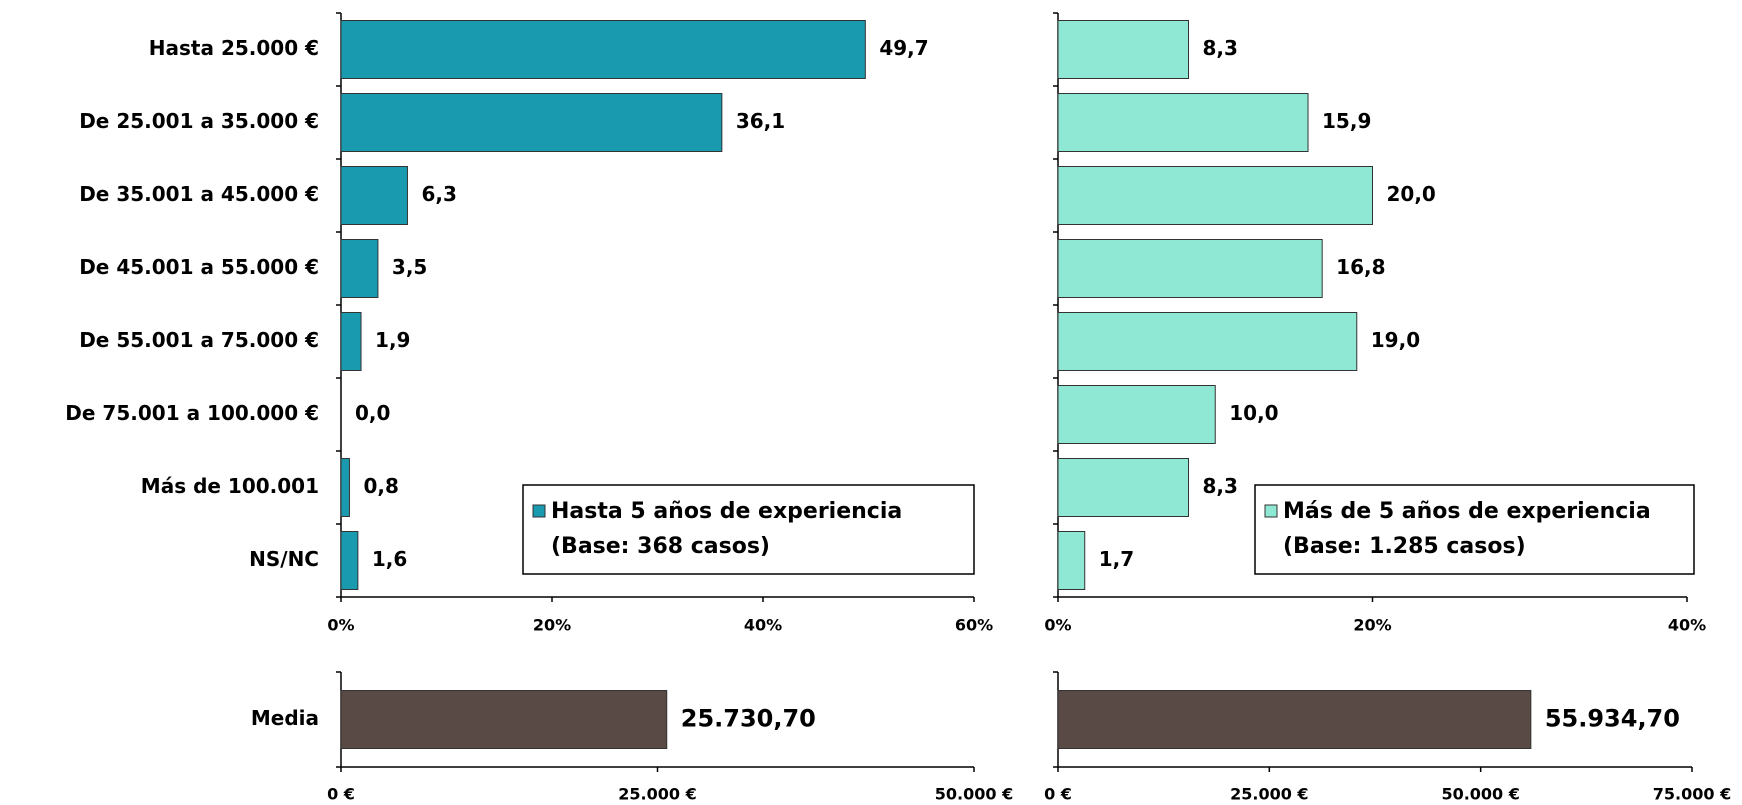 This screenshot has height=805, width=1742. I want to click on value-label: 19,0, so click(1395, 340).